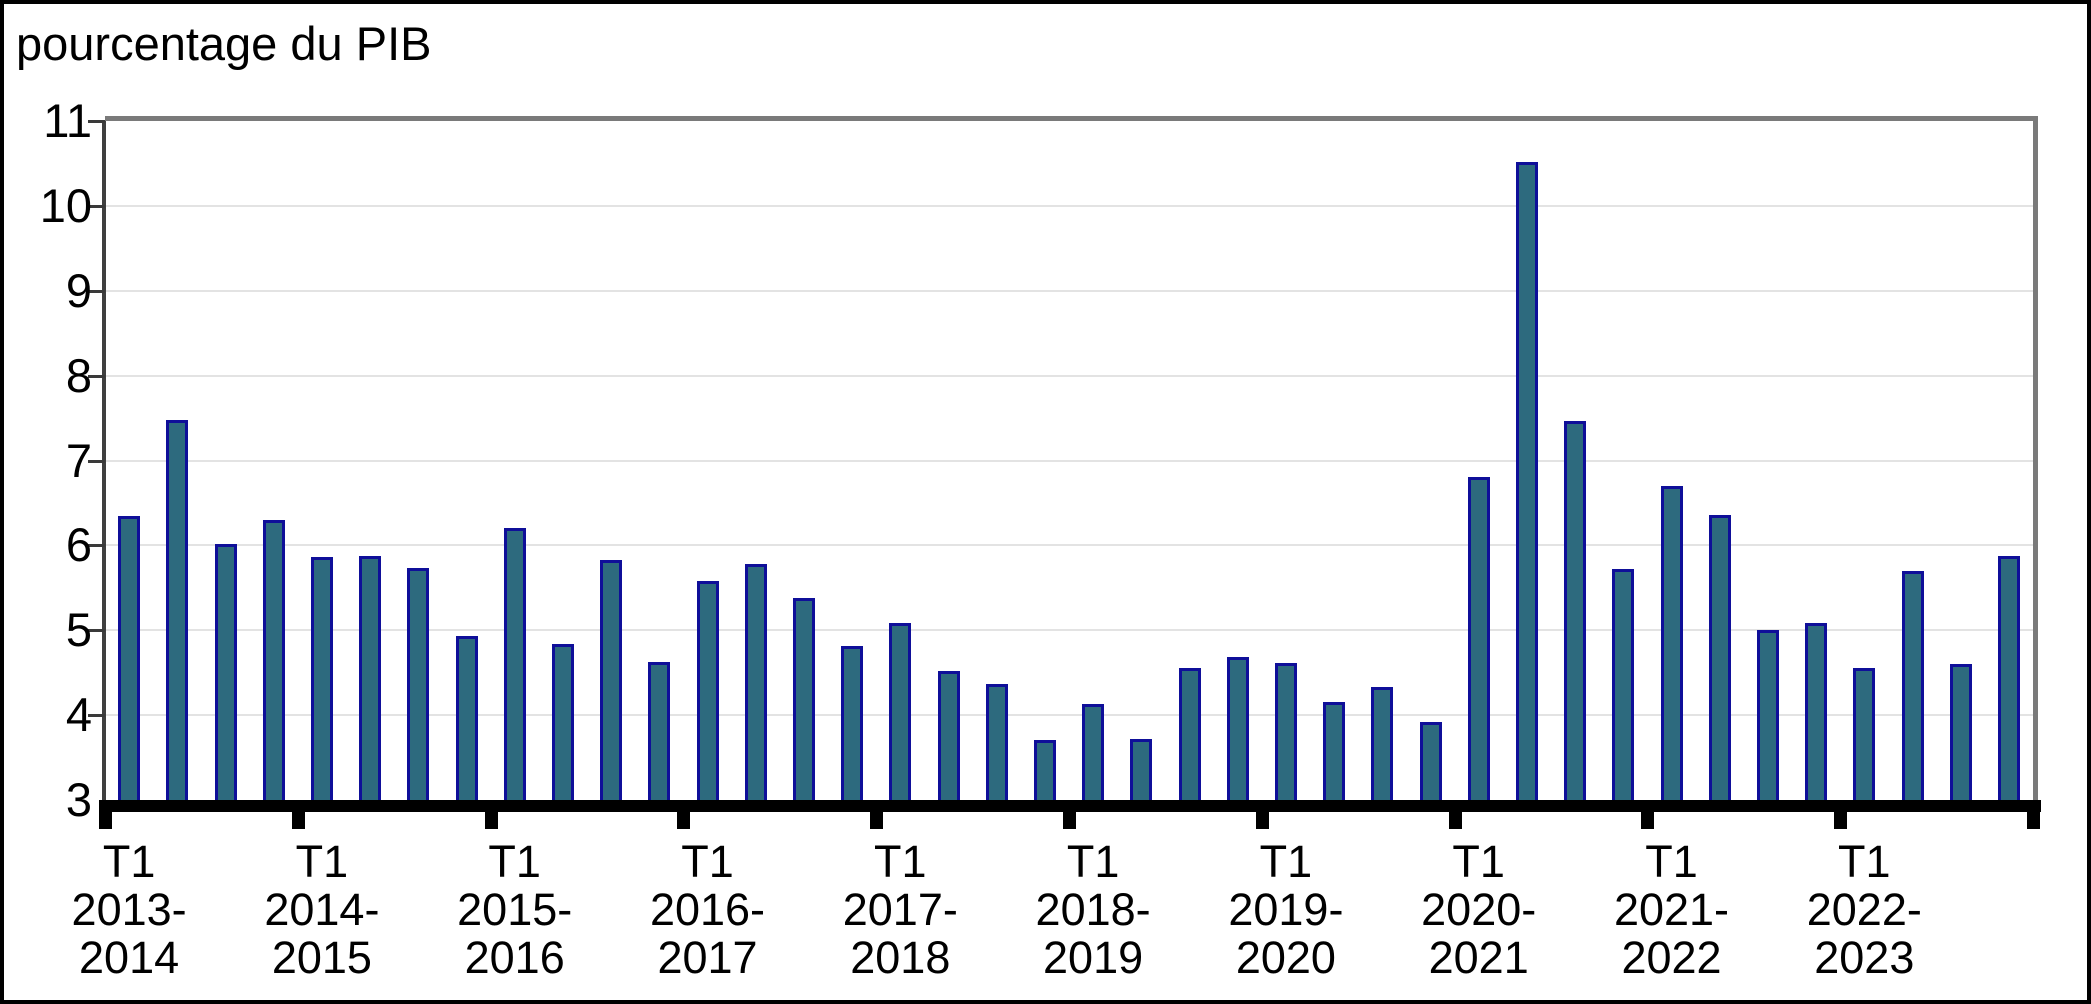 The height and width of the screenshot is (1004, 2091). What do you see at coordinates (803, 699) in the screenshot?
I see `bar-q3-2016-2017` at bounding box center [803, 699].